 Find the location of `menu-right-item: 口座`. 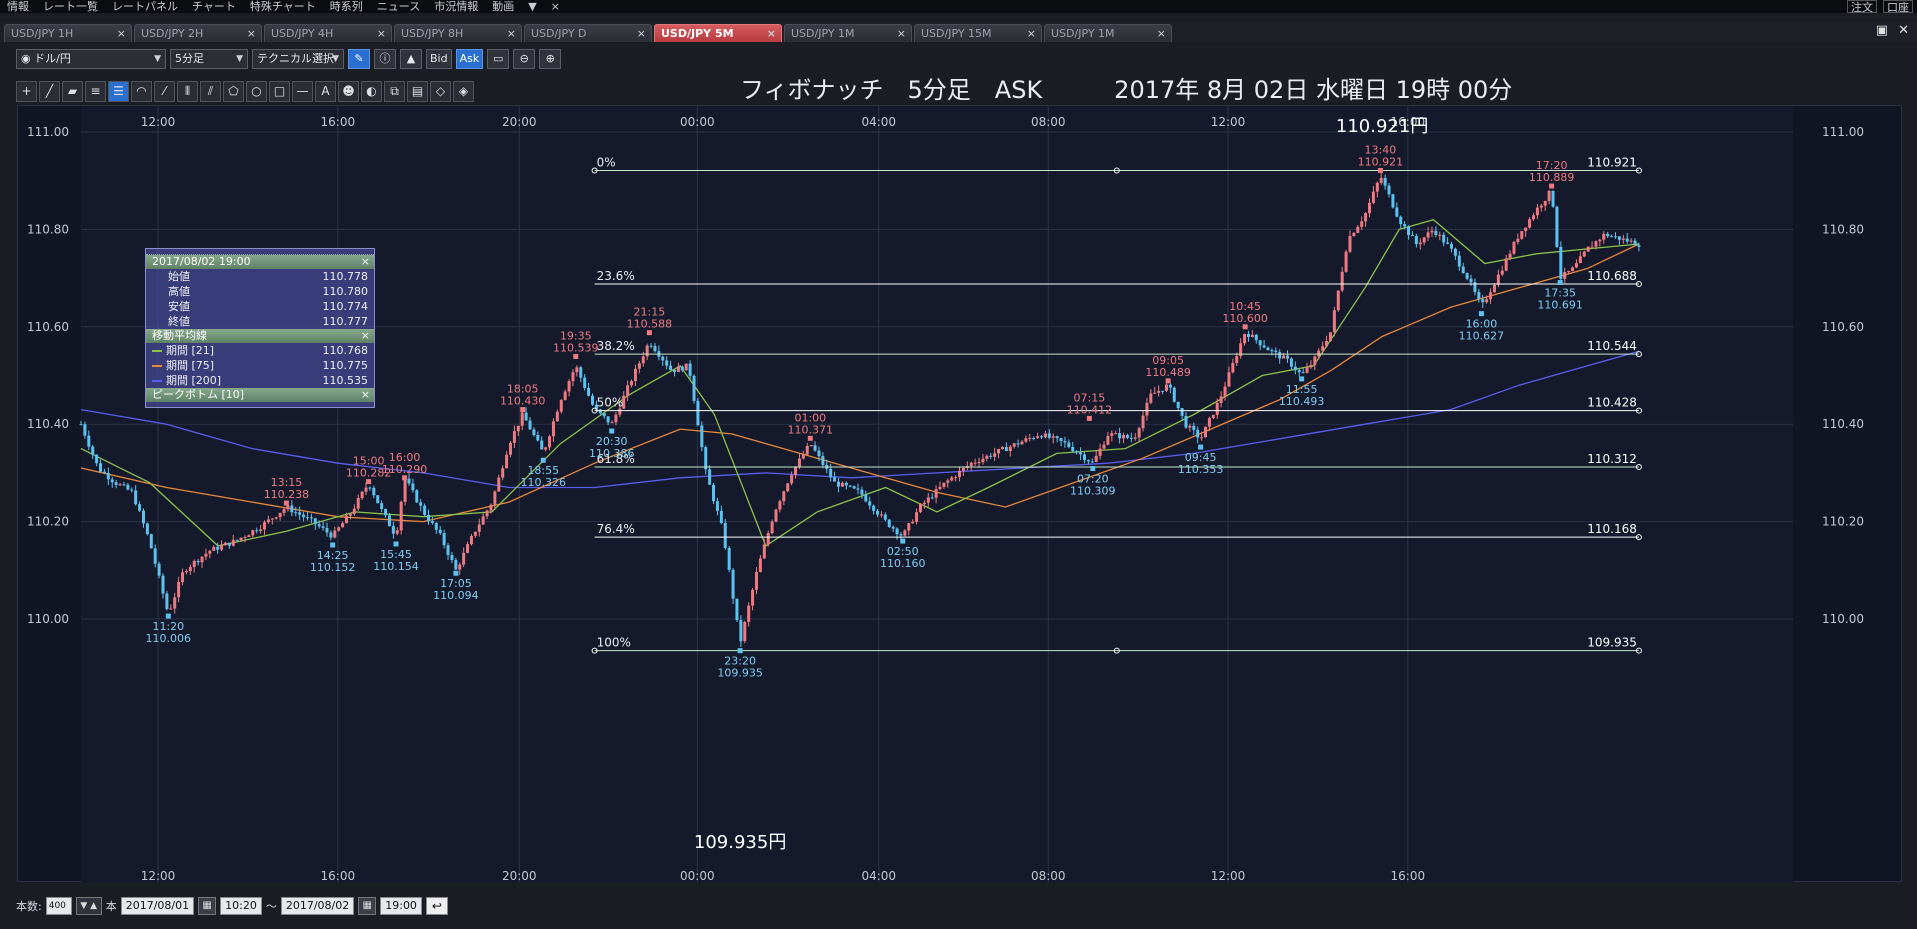

menu-right-item: 口座 is located at coordinates (1898, 7).